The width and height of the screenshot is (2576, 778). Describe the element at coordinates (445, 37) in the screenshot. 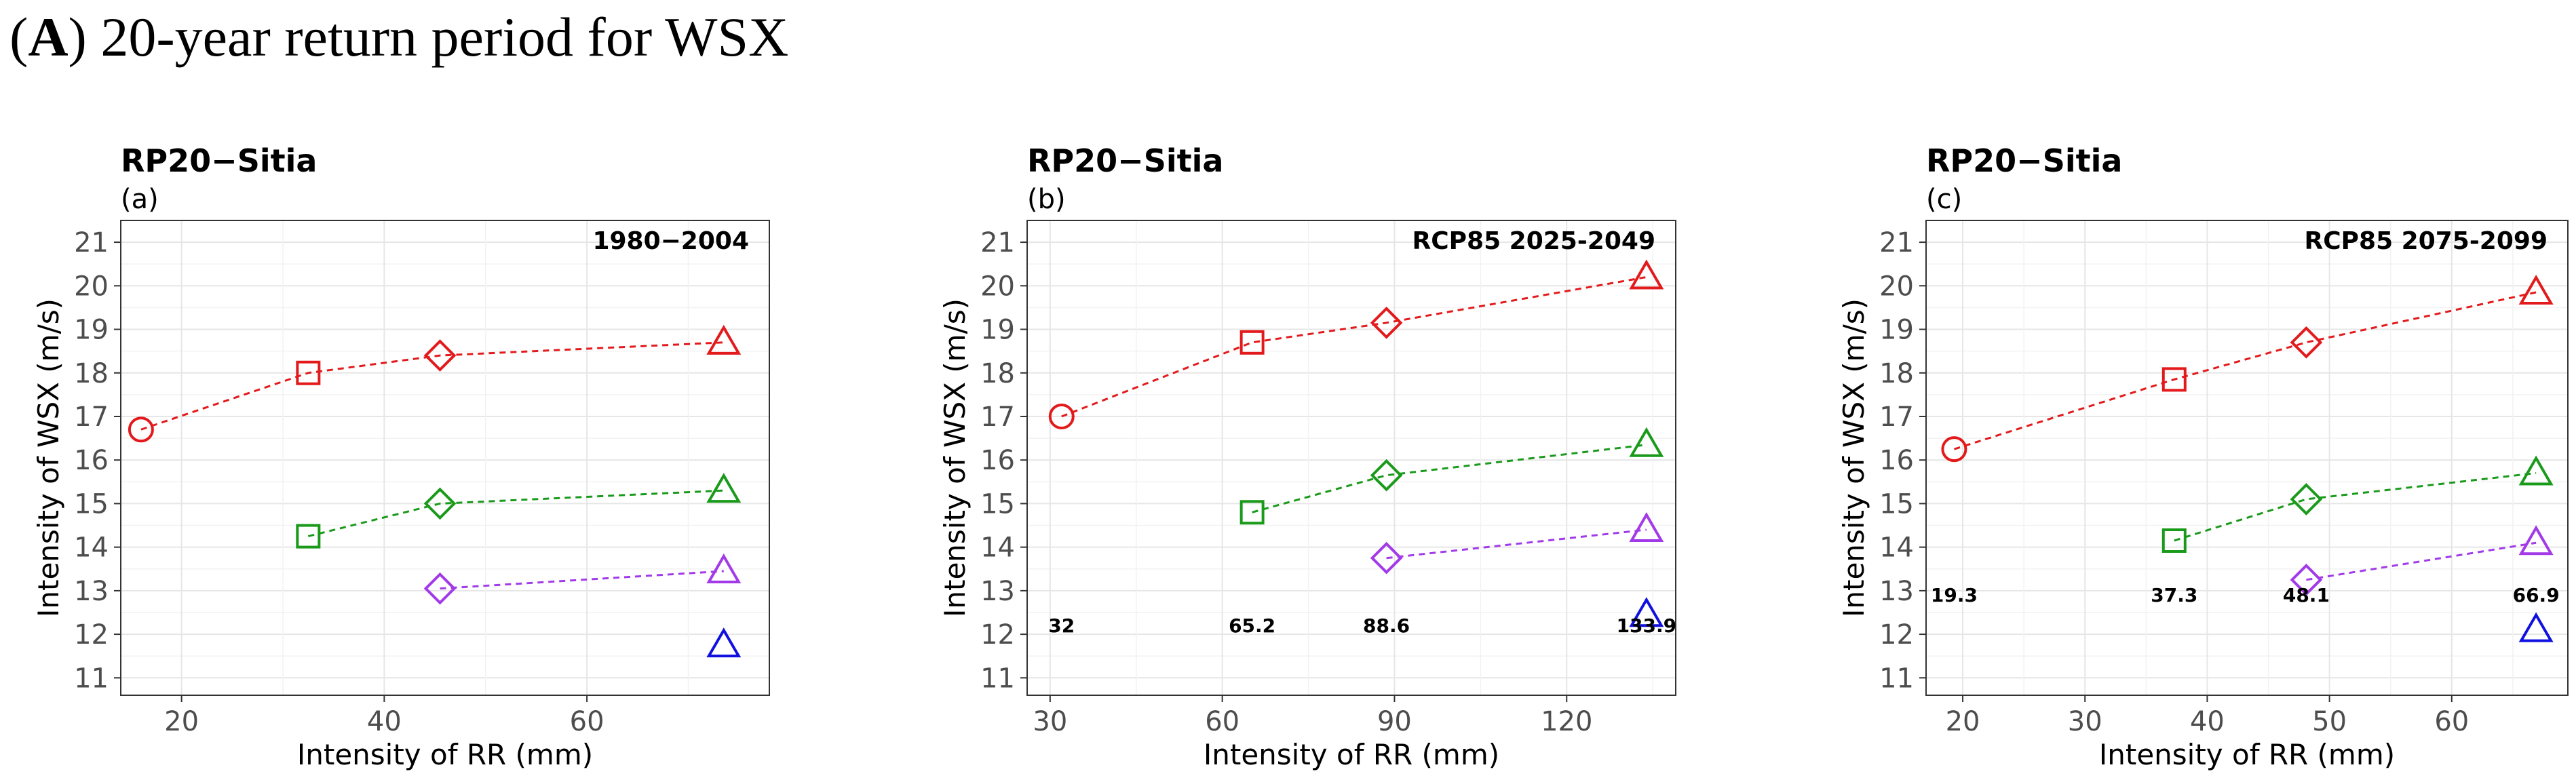

I see `figure-title-text: 20-year return period for WSX` at that location.